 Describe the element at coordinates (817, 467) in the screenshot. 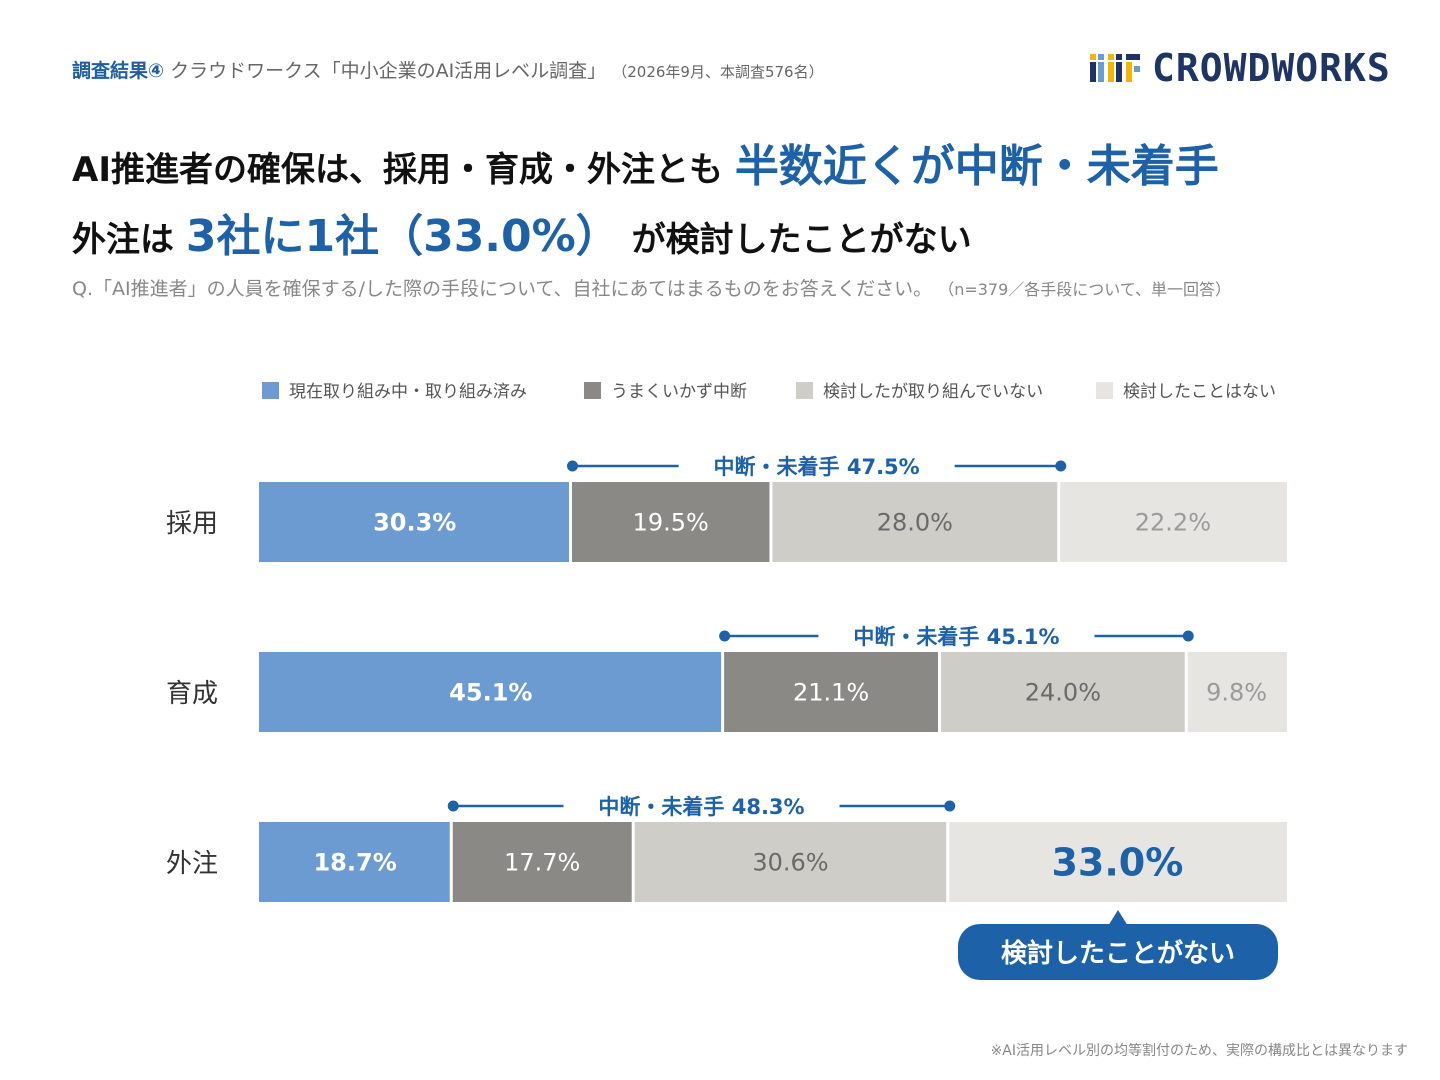

I see `bracket-annotation: 中断・未着手 47.5%` at that location.